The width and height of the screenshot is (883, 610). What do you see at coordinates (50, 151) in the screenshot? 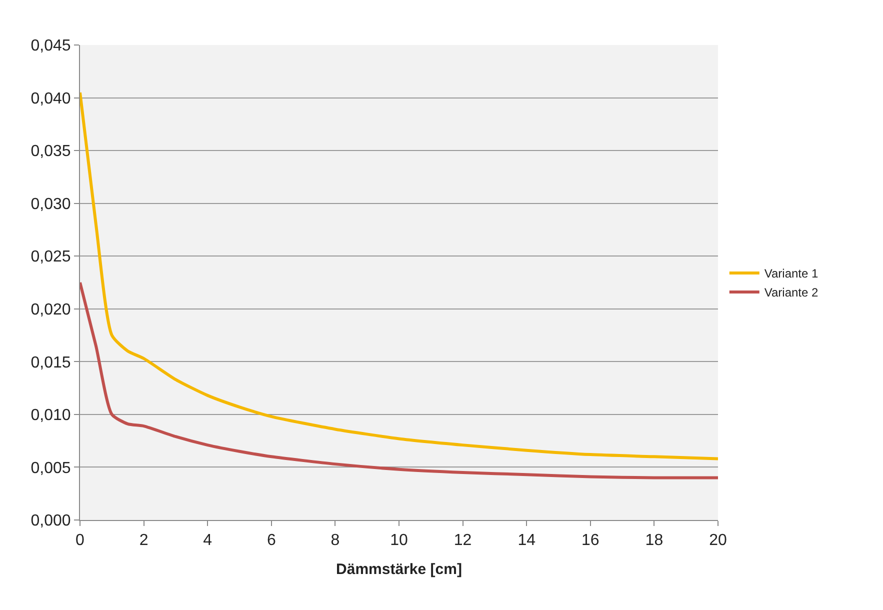
I see `y-tick-label: 0,035` at bounding box center [50, 151].